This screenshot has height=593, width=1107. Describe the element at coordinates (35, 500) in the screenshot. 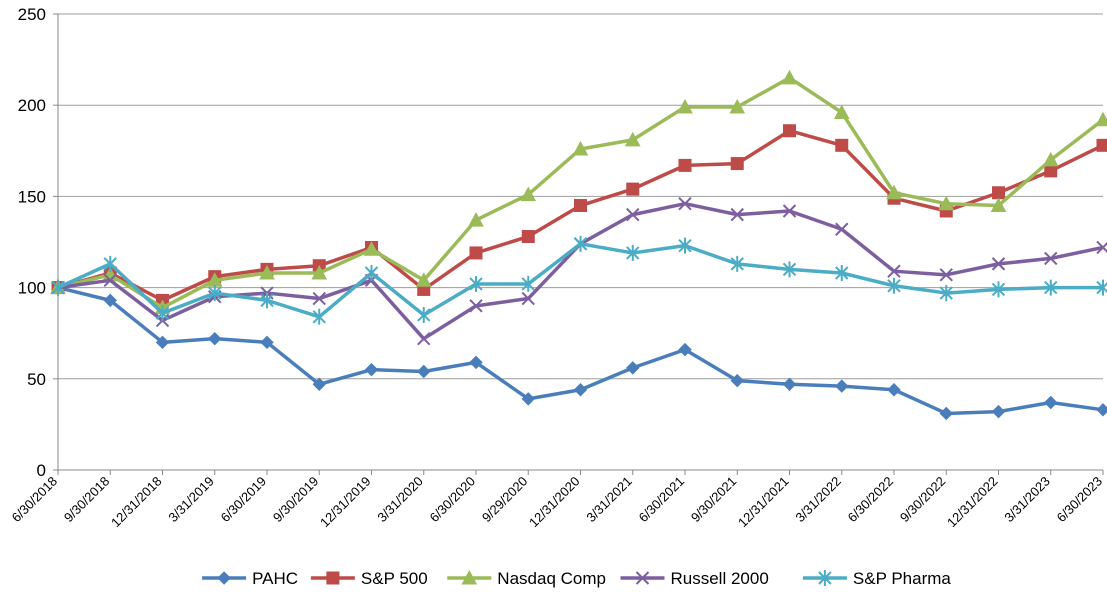

I see `x-tick-label: 6/30/2018` at that location.